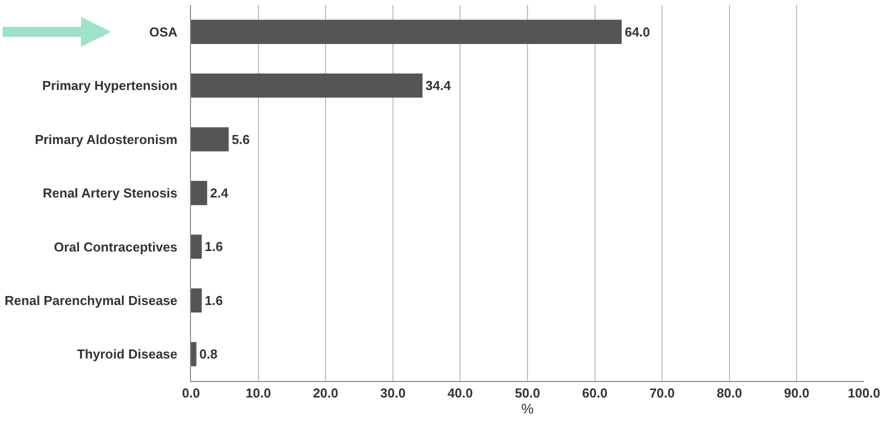 Image resolution: width=885 pixels, height=421 pixels. What do you see at coordinates (729, 393) in the screenshot?
I see `x-tick-label: 80.0` at bounding box center [729, 393].